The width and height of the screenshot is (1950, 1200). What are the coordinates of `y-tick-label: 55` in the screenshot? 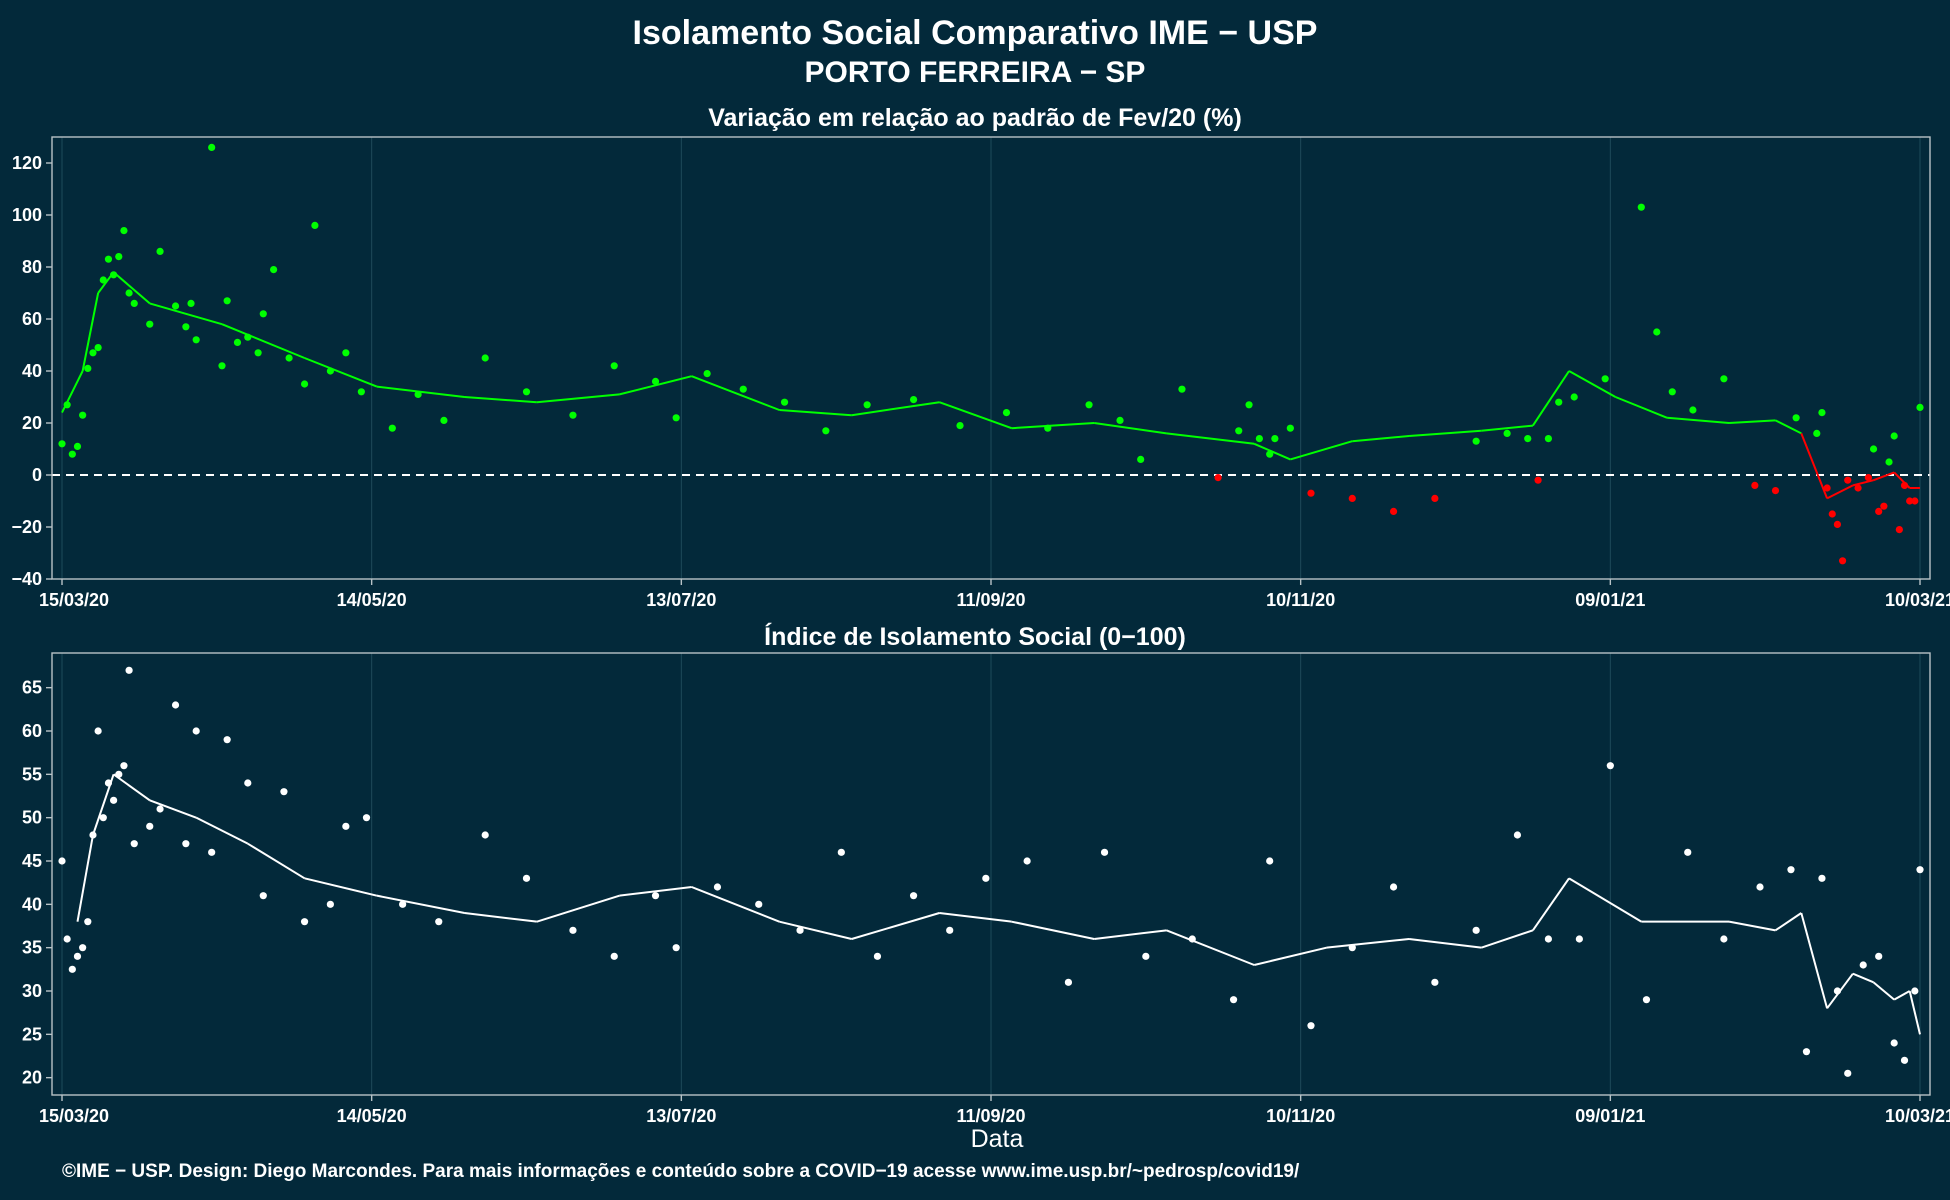 It's located at (32, 774).